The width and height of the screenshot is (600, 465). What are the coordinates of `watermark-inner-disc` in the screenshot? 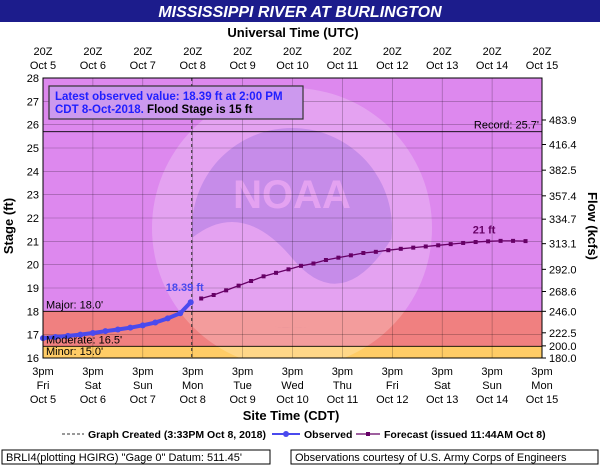 It's located at (292, 228).